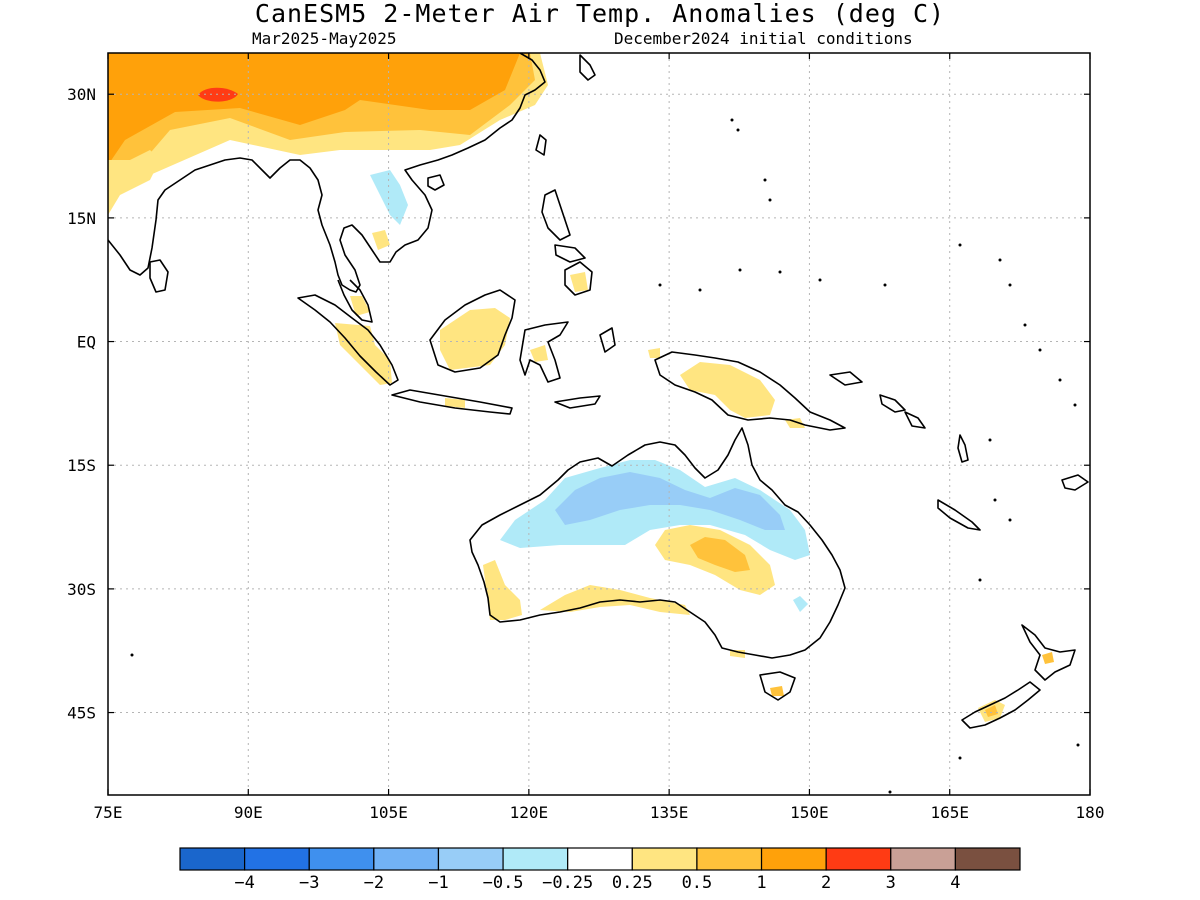 The image size is (1200, 900). I want to click on coastline-sulawesi, so click(544, 352).